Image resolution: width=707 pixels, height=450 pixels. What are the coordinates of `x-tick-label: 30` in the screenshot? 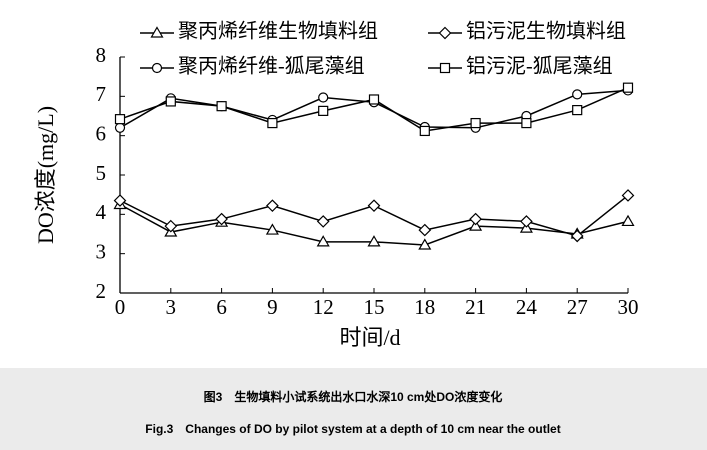 It's located at (628, 307).